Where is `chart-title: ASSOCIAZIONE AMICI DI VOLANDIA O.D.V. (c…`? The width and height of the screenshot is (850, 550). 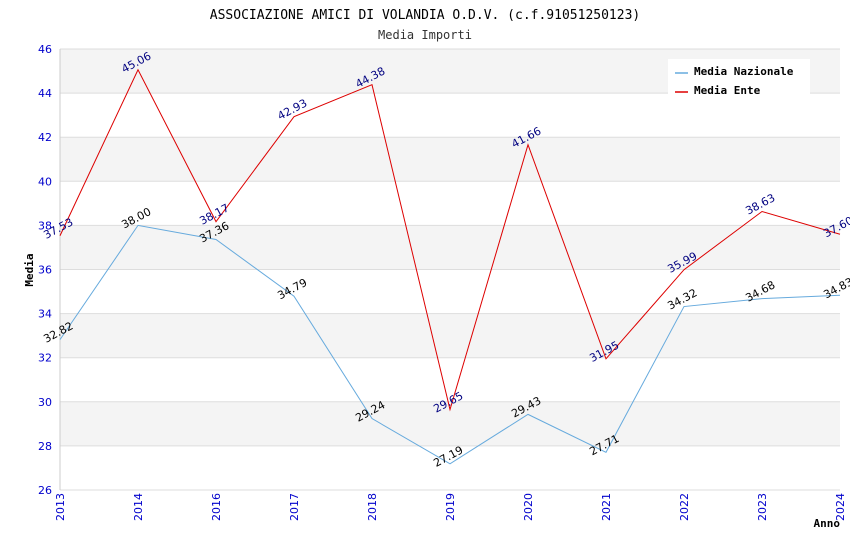
chart-title: ASSOCIAZIONE AMICI DI VOLANDIA O.D.V. (c… is located at coordinates (425, 15).